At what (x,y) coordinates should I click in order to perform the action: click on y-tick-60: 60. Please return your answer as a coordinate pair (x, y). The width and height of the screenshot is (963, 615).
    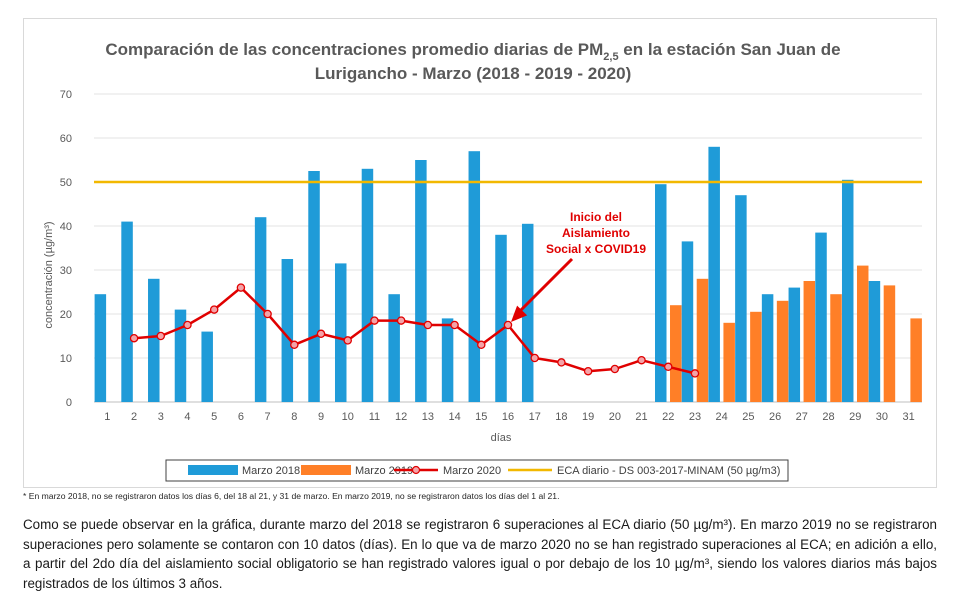
    Looking at the image, I should click on (66, 139).